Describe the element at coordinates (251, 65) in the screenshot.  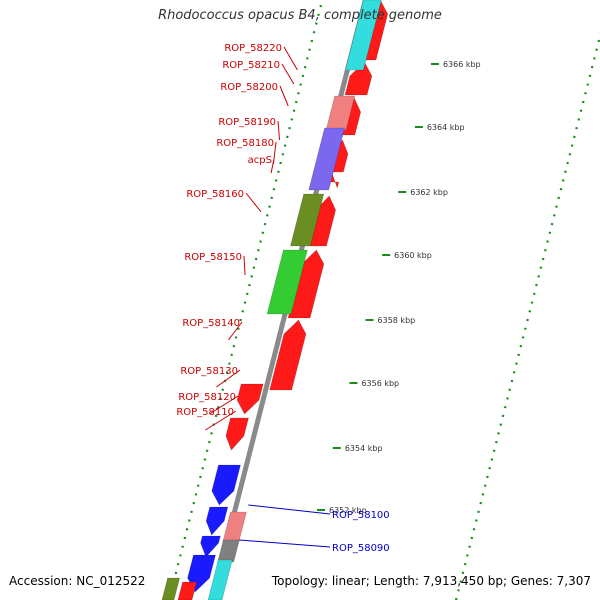
I see `gene-label: ROP_58210` at that location.